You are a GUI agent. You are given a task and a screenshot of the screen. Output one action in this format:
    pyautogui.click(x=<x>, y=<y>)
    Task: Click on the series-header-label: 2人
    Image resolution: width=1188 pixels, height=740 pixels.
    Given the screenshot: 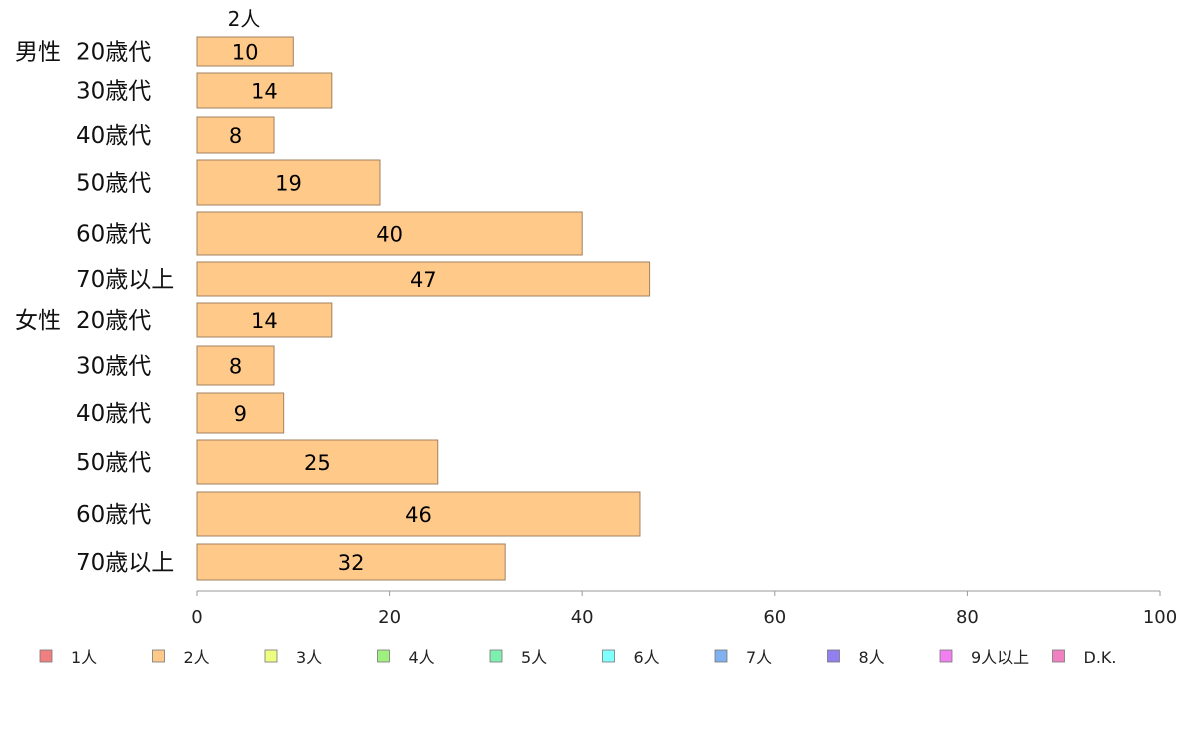 What is the action you would take?
    pyautogui.click(x=244, y=19)
    